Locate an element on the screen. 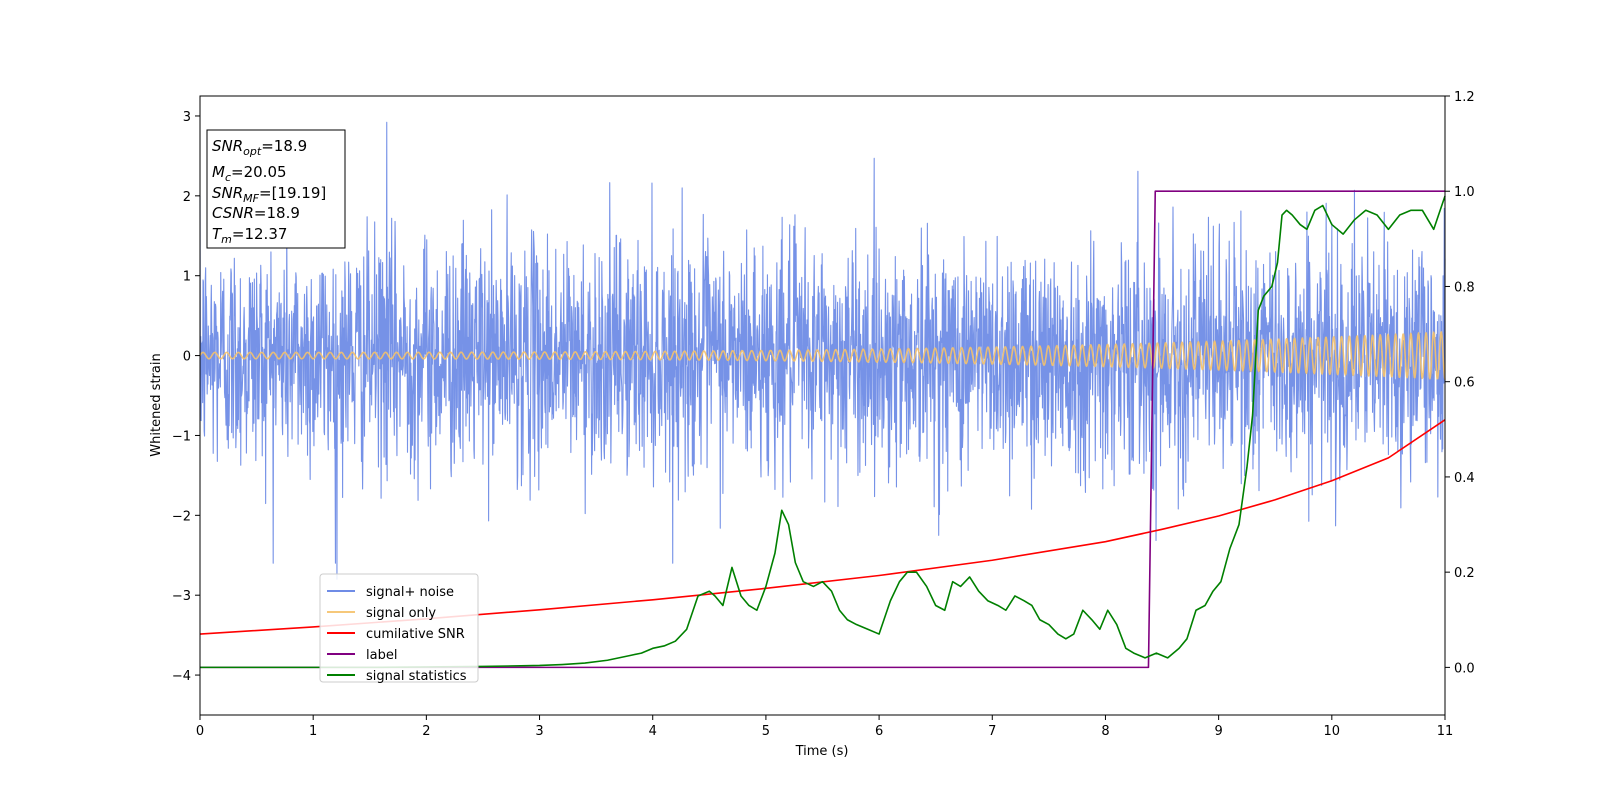 This screenshot has width=1600, height=800. y2-tick-label-2: 0.4 is located at coordinates (1464, 478).